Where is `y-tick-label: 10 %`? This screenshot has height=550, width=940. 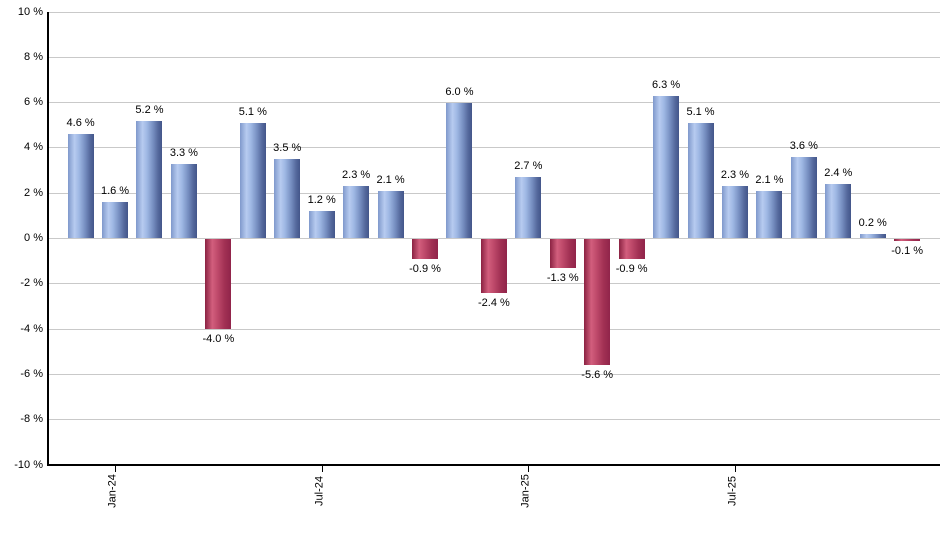
y-tick-label: 10 % is located at coordinates (30, 11).